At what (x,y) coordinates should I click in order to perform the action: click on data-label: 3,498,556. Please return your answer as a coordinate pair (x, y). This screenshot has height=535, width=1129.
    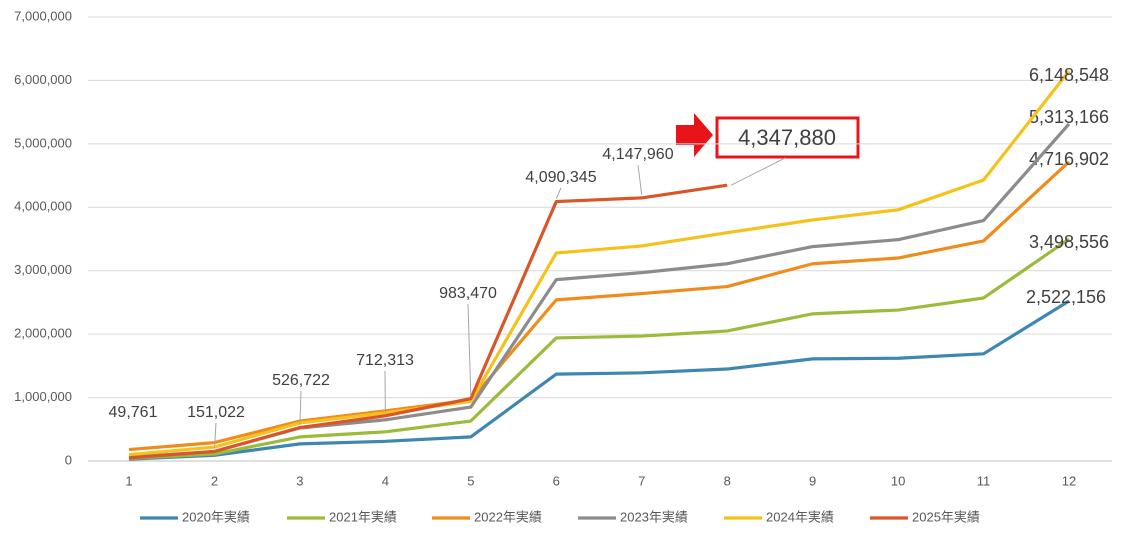
    Looking at the image, I should click on (1069, 242).